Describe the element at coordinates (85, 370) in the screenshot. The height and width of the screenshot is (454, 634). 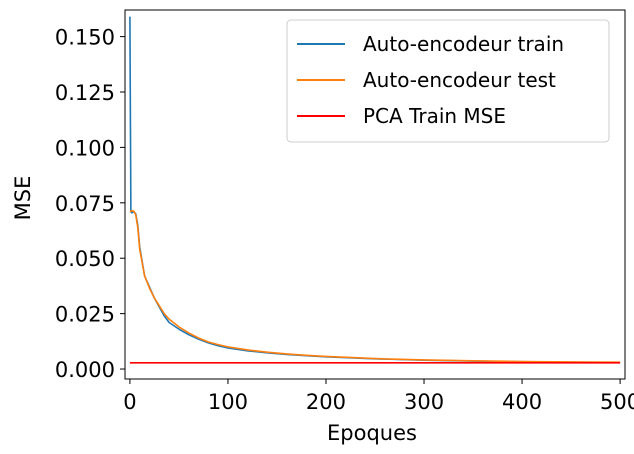
I see `y-tick-label: 0.000` at that location.